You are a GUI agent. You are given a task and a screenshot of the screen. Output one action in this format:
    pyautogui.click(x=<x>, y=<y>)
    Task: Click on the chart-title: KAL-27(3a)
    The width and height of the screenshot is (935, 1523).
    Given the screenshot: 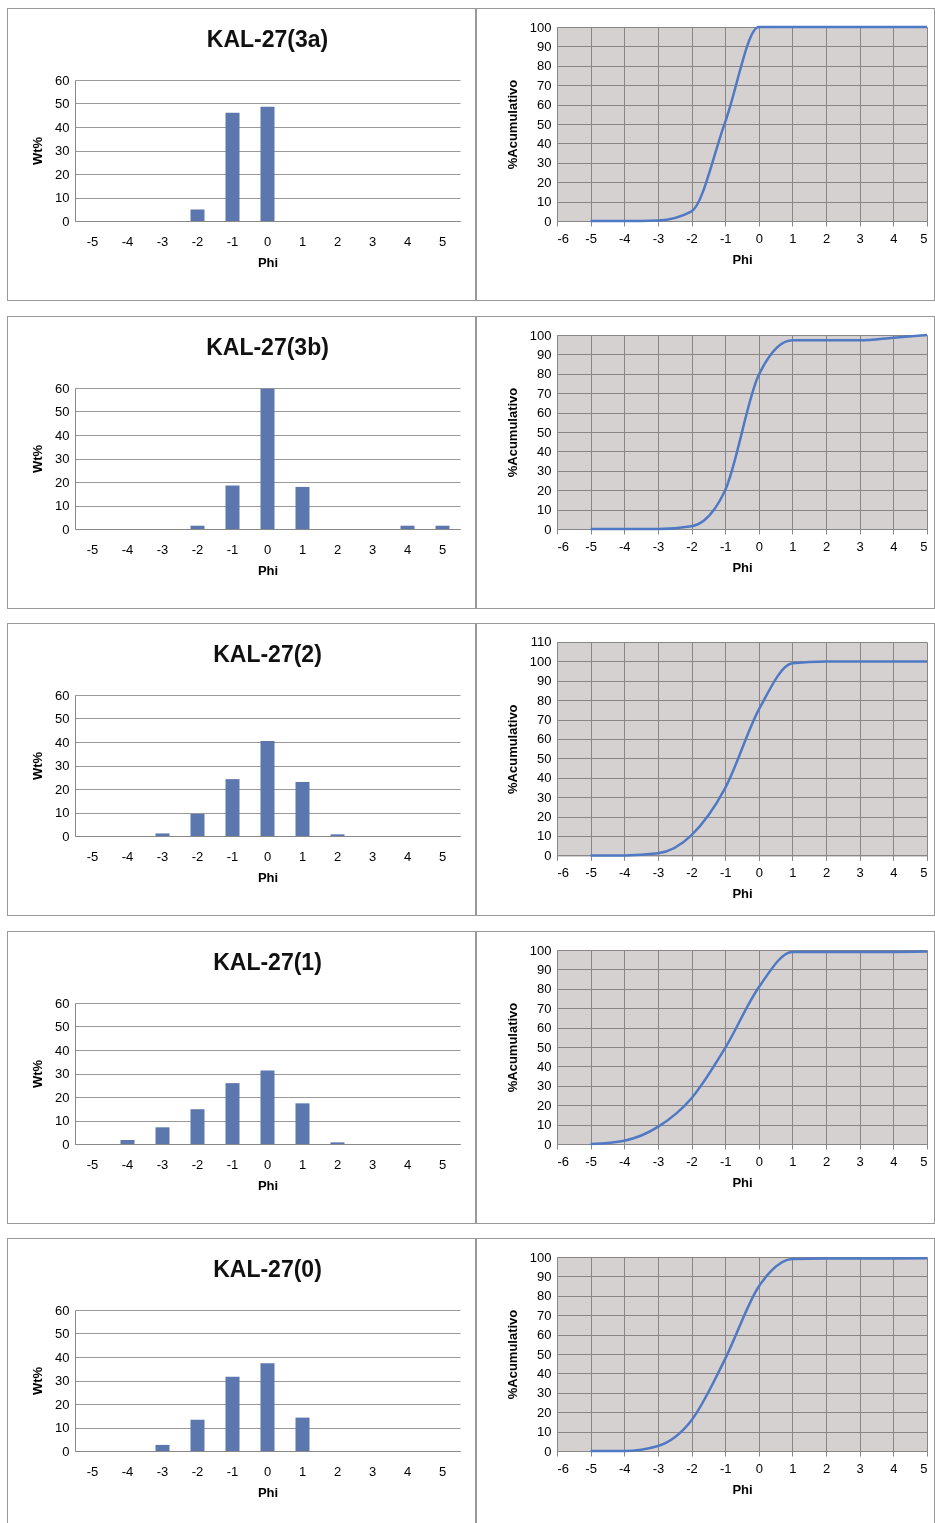 What is the action you would take?
    pyautogui.click(x=267, y=39)
    